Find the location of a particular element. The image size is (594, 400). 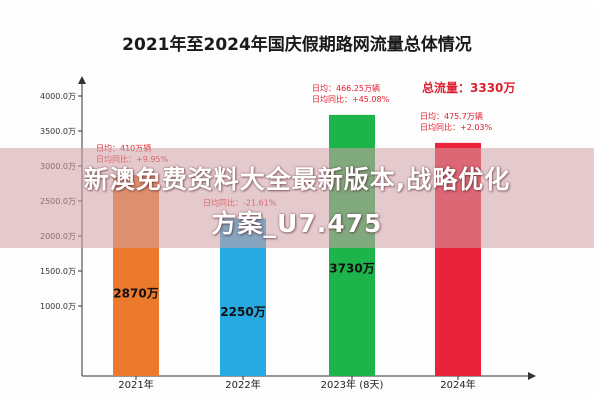

y-tick-label: 3500.0万 is located at coordinates (58, 131).